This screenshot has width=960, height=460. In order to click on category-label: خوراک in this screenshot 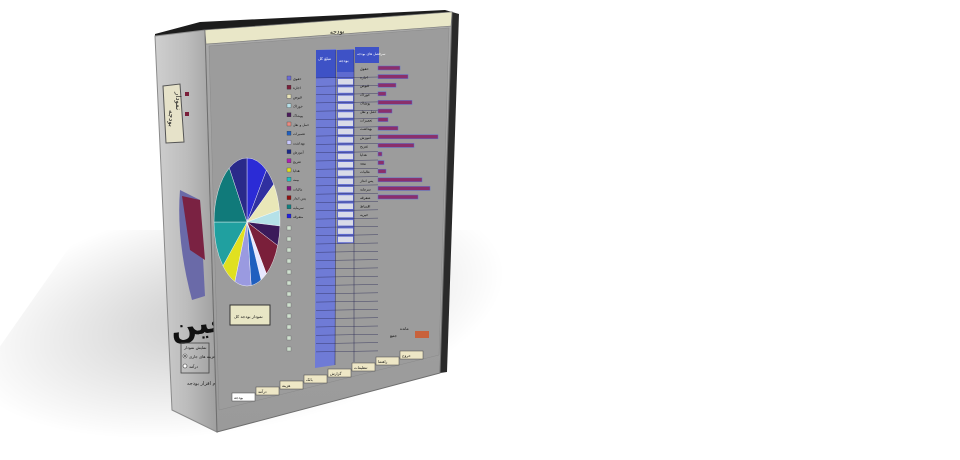, I will do `click(365, 94)`.